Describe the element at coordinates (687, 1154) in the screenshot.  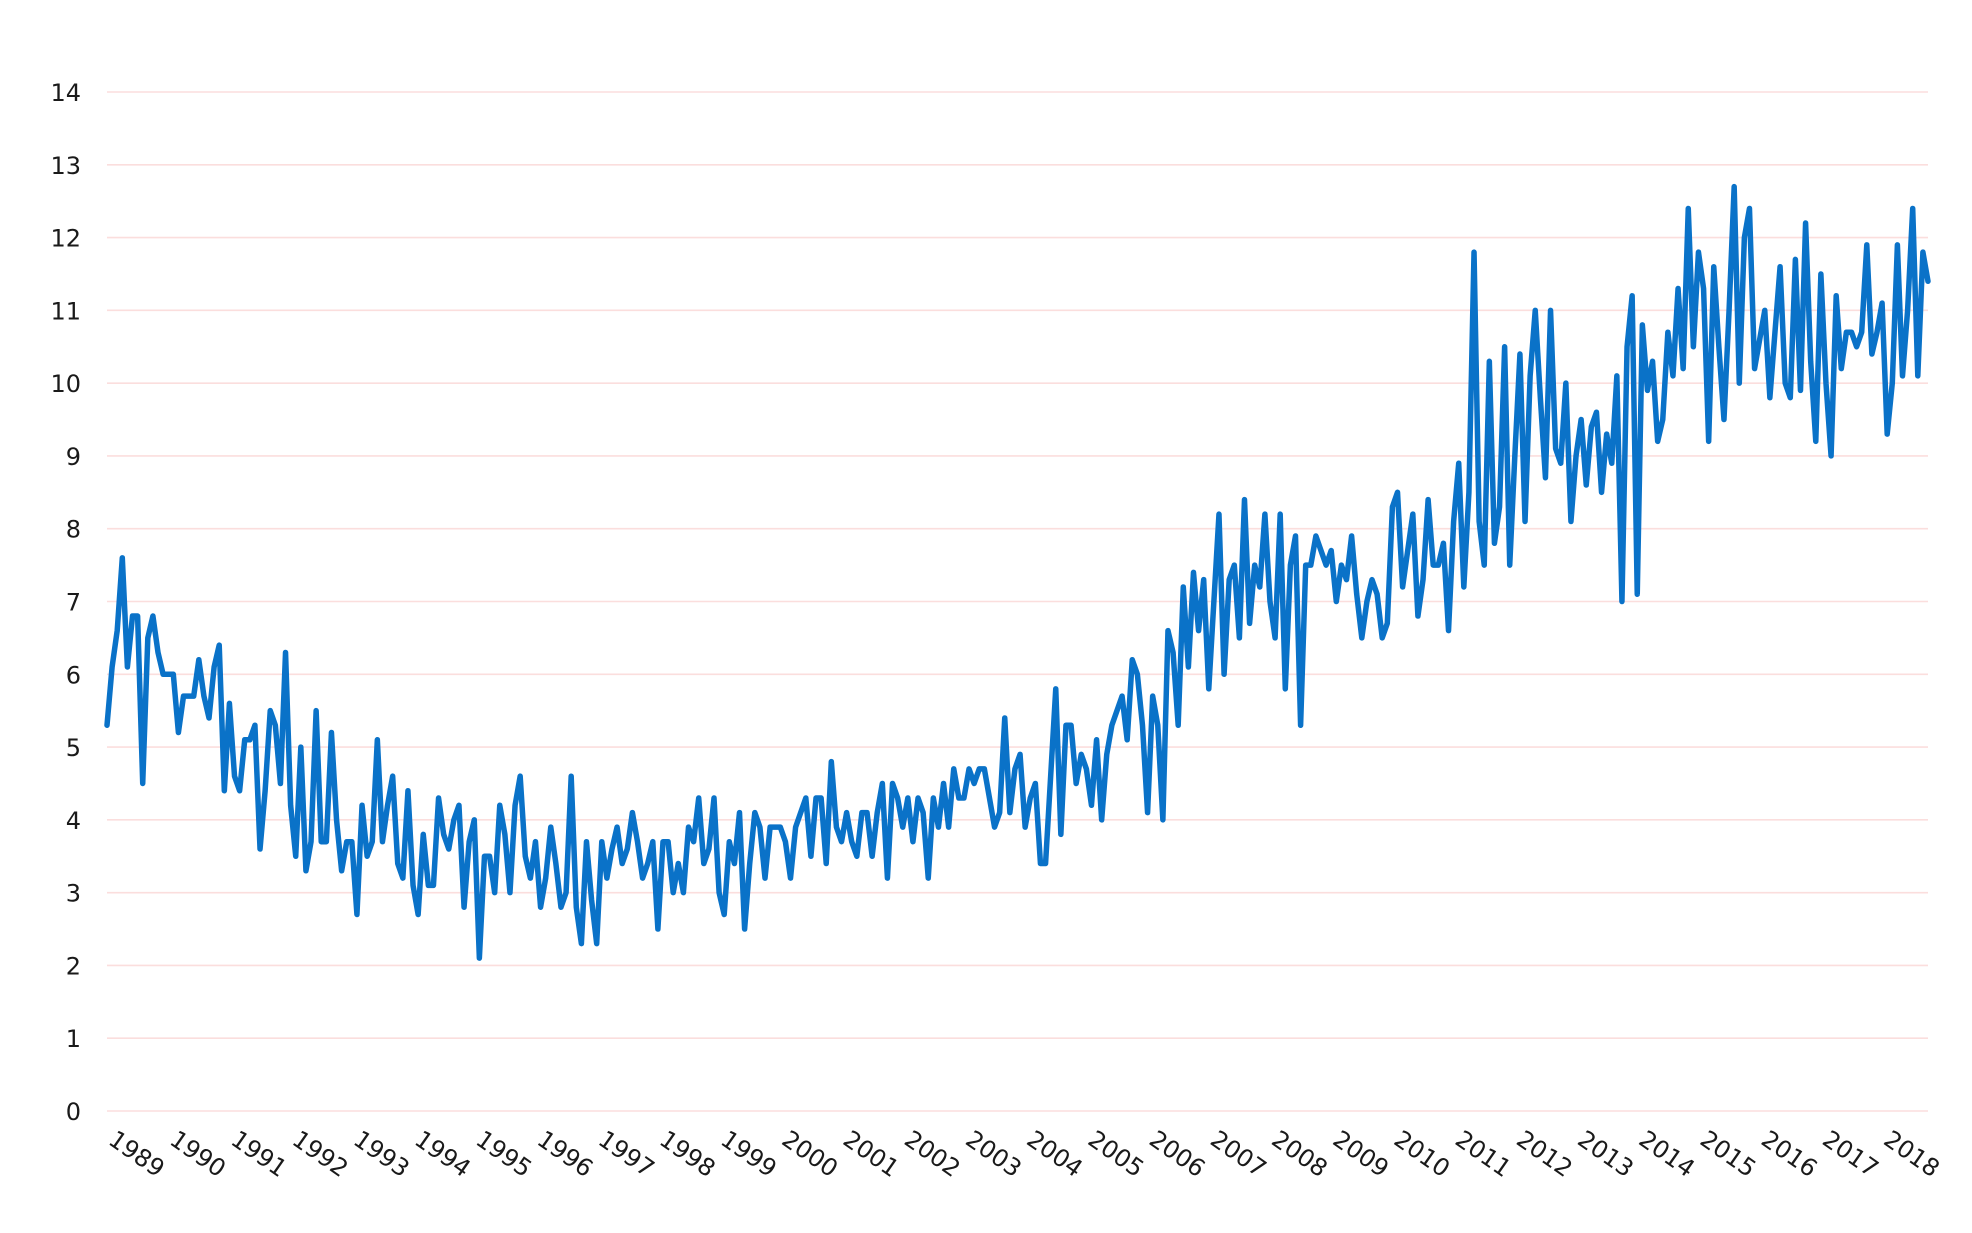
I see `x-tick-label: 1998` at that location.